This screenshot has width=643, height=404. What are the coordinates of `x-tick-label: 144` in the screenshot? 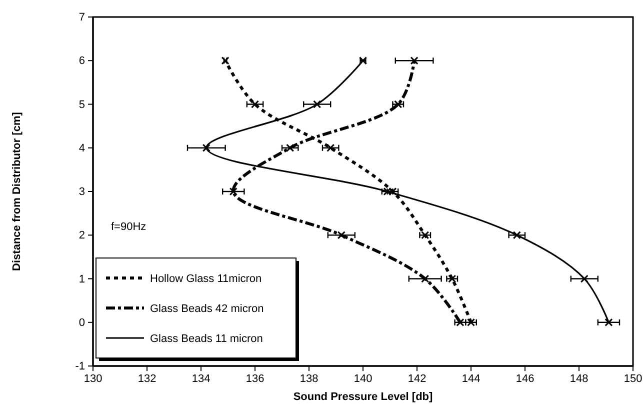 It's located at (471, 378).